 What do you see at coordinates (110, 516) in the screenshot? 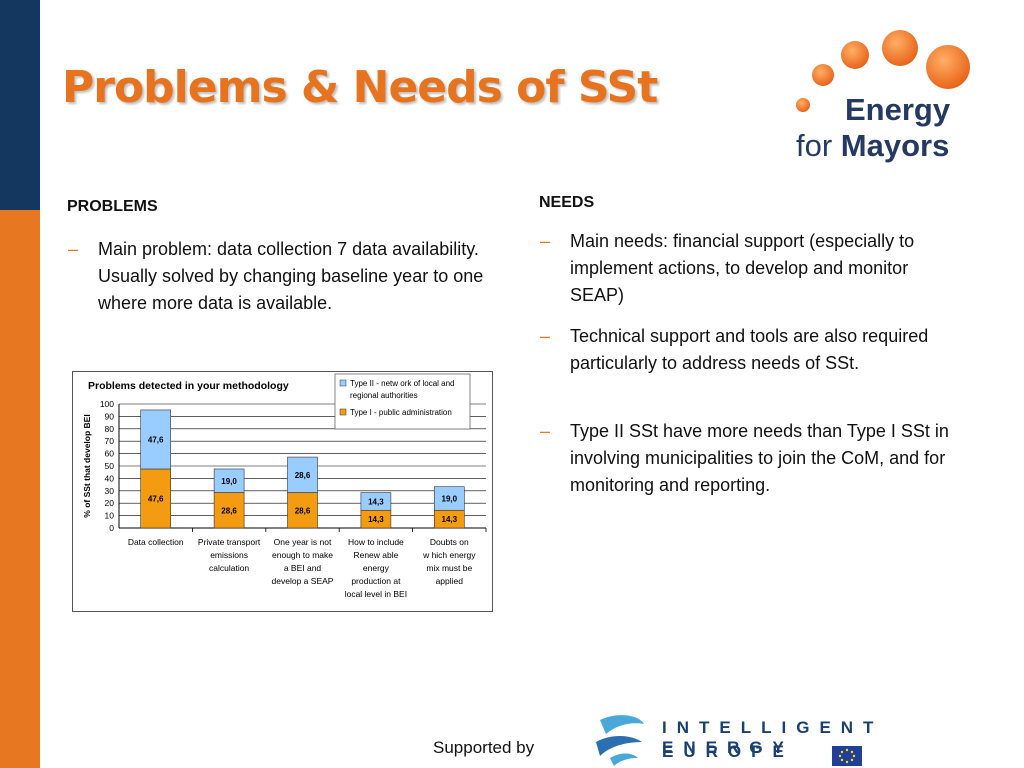
I see `y-tick-label: 10` at bounding box center [110, 516].